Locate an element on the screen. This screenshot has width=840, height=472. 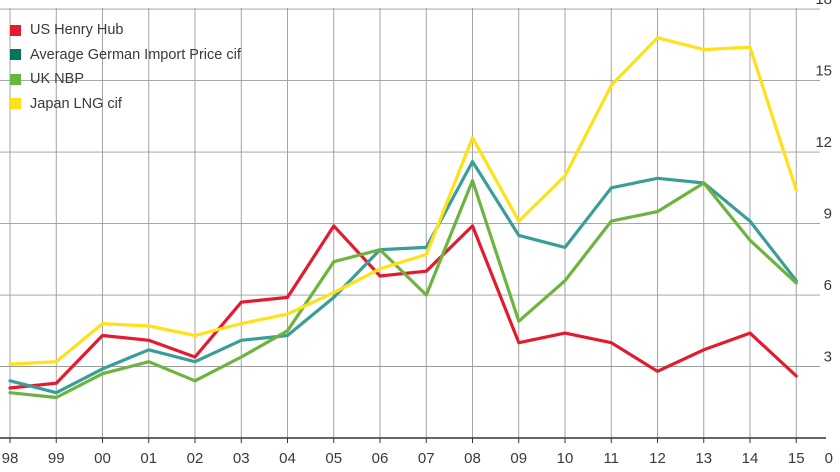
y-tick-label: 12 is located at coordinates (823, 142).